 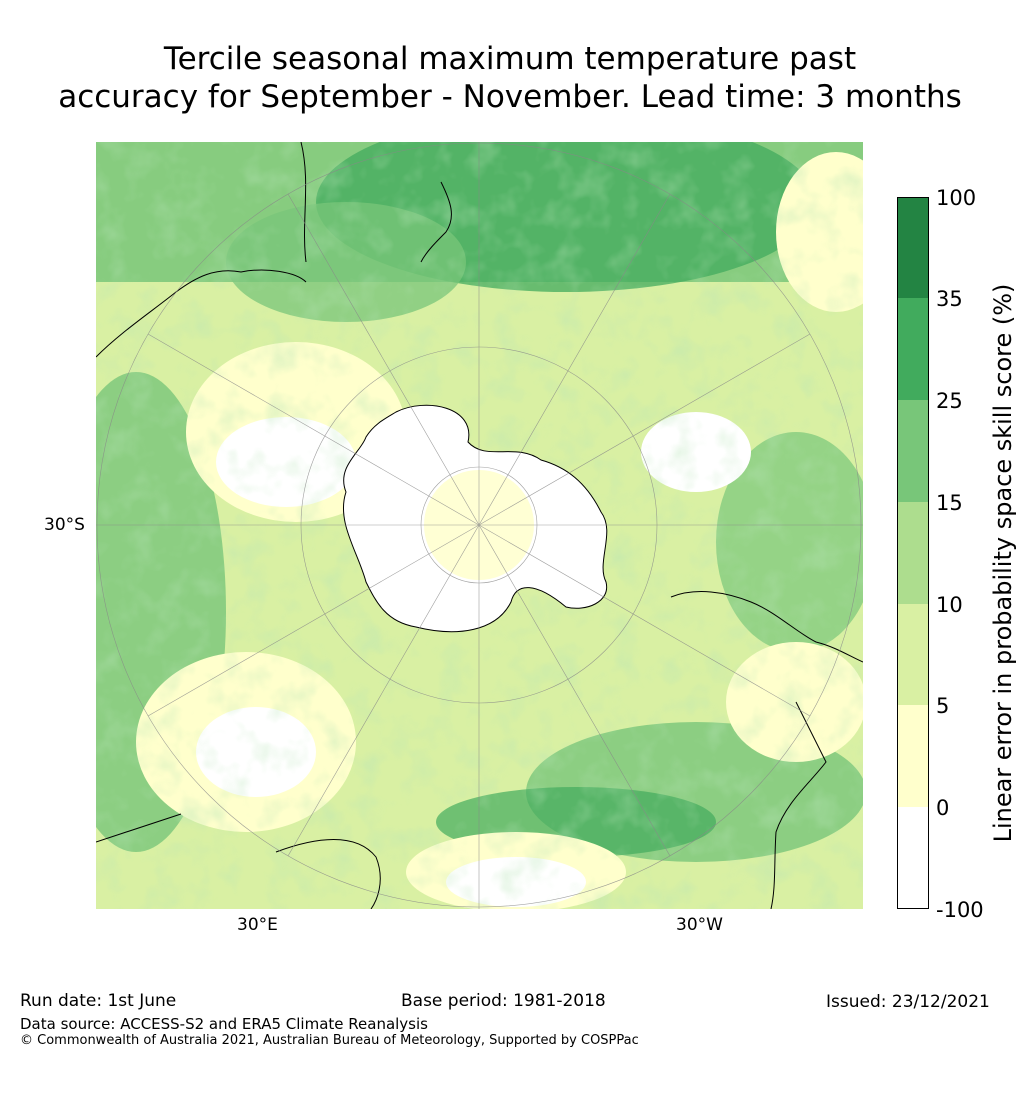 I want to click on lon-label-30e: 30°E, so click(x=257, y=925).